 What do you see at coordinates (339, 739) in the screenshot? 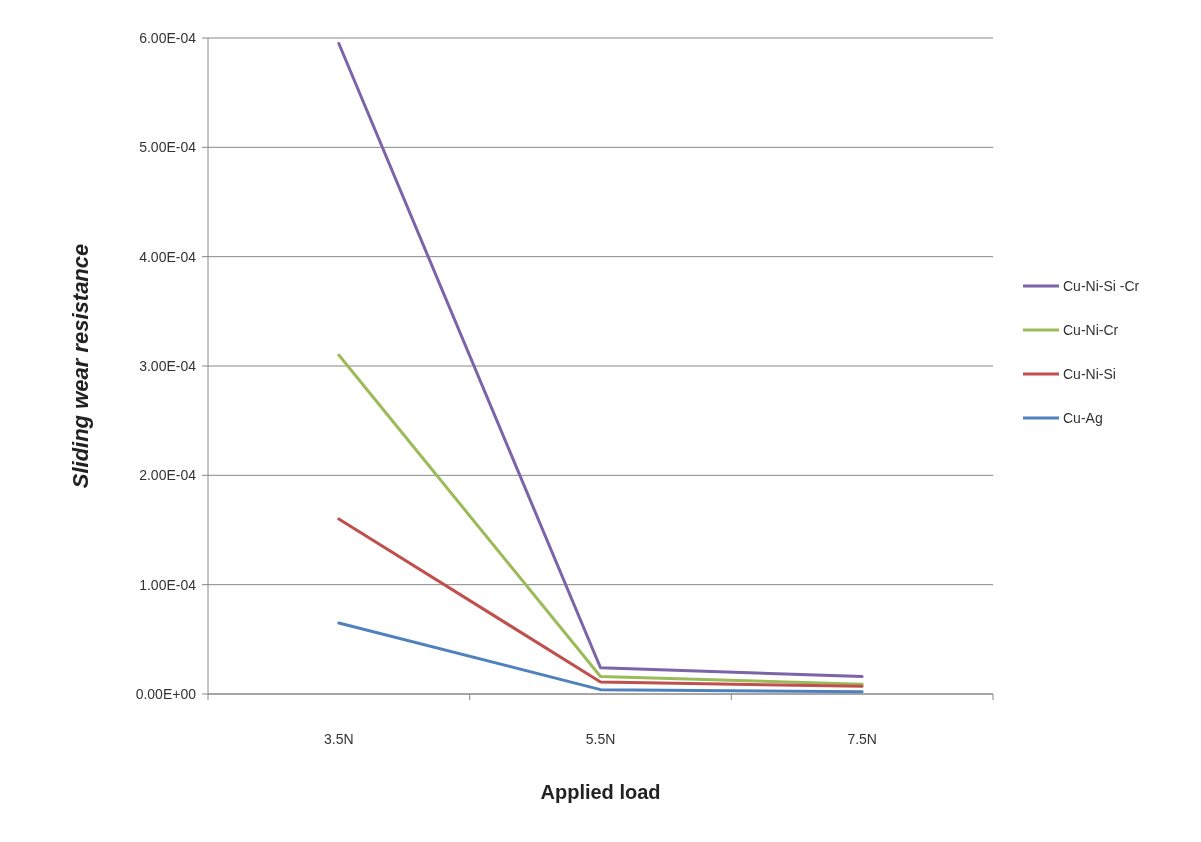
I see `x-tick-label: 3.5N` at bounding box center [339, 739].